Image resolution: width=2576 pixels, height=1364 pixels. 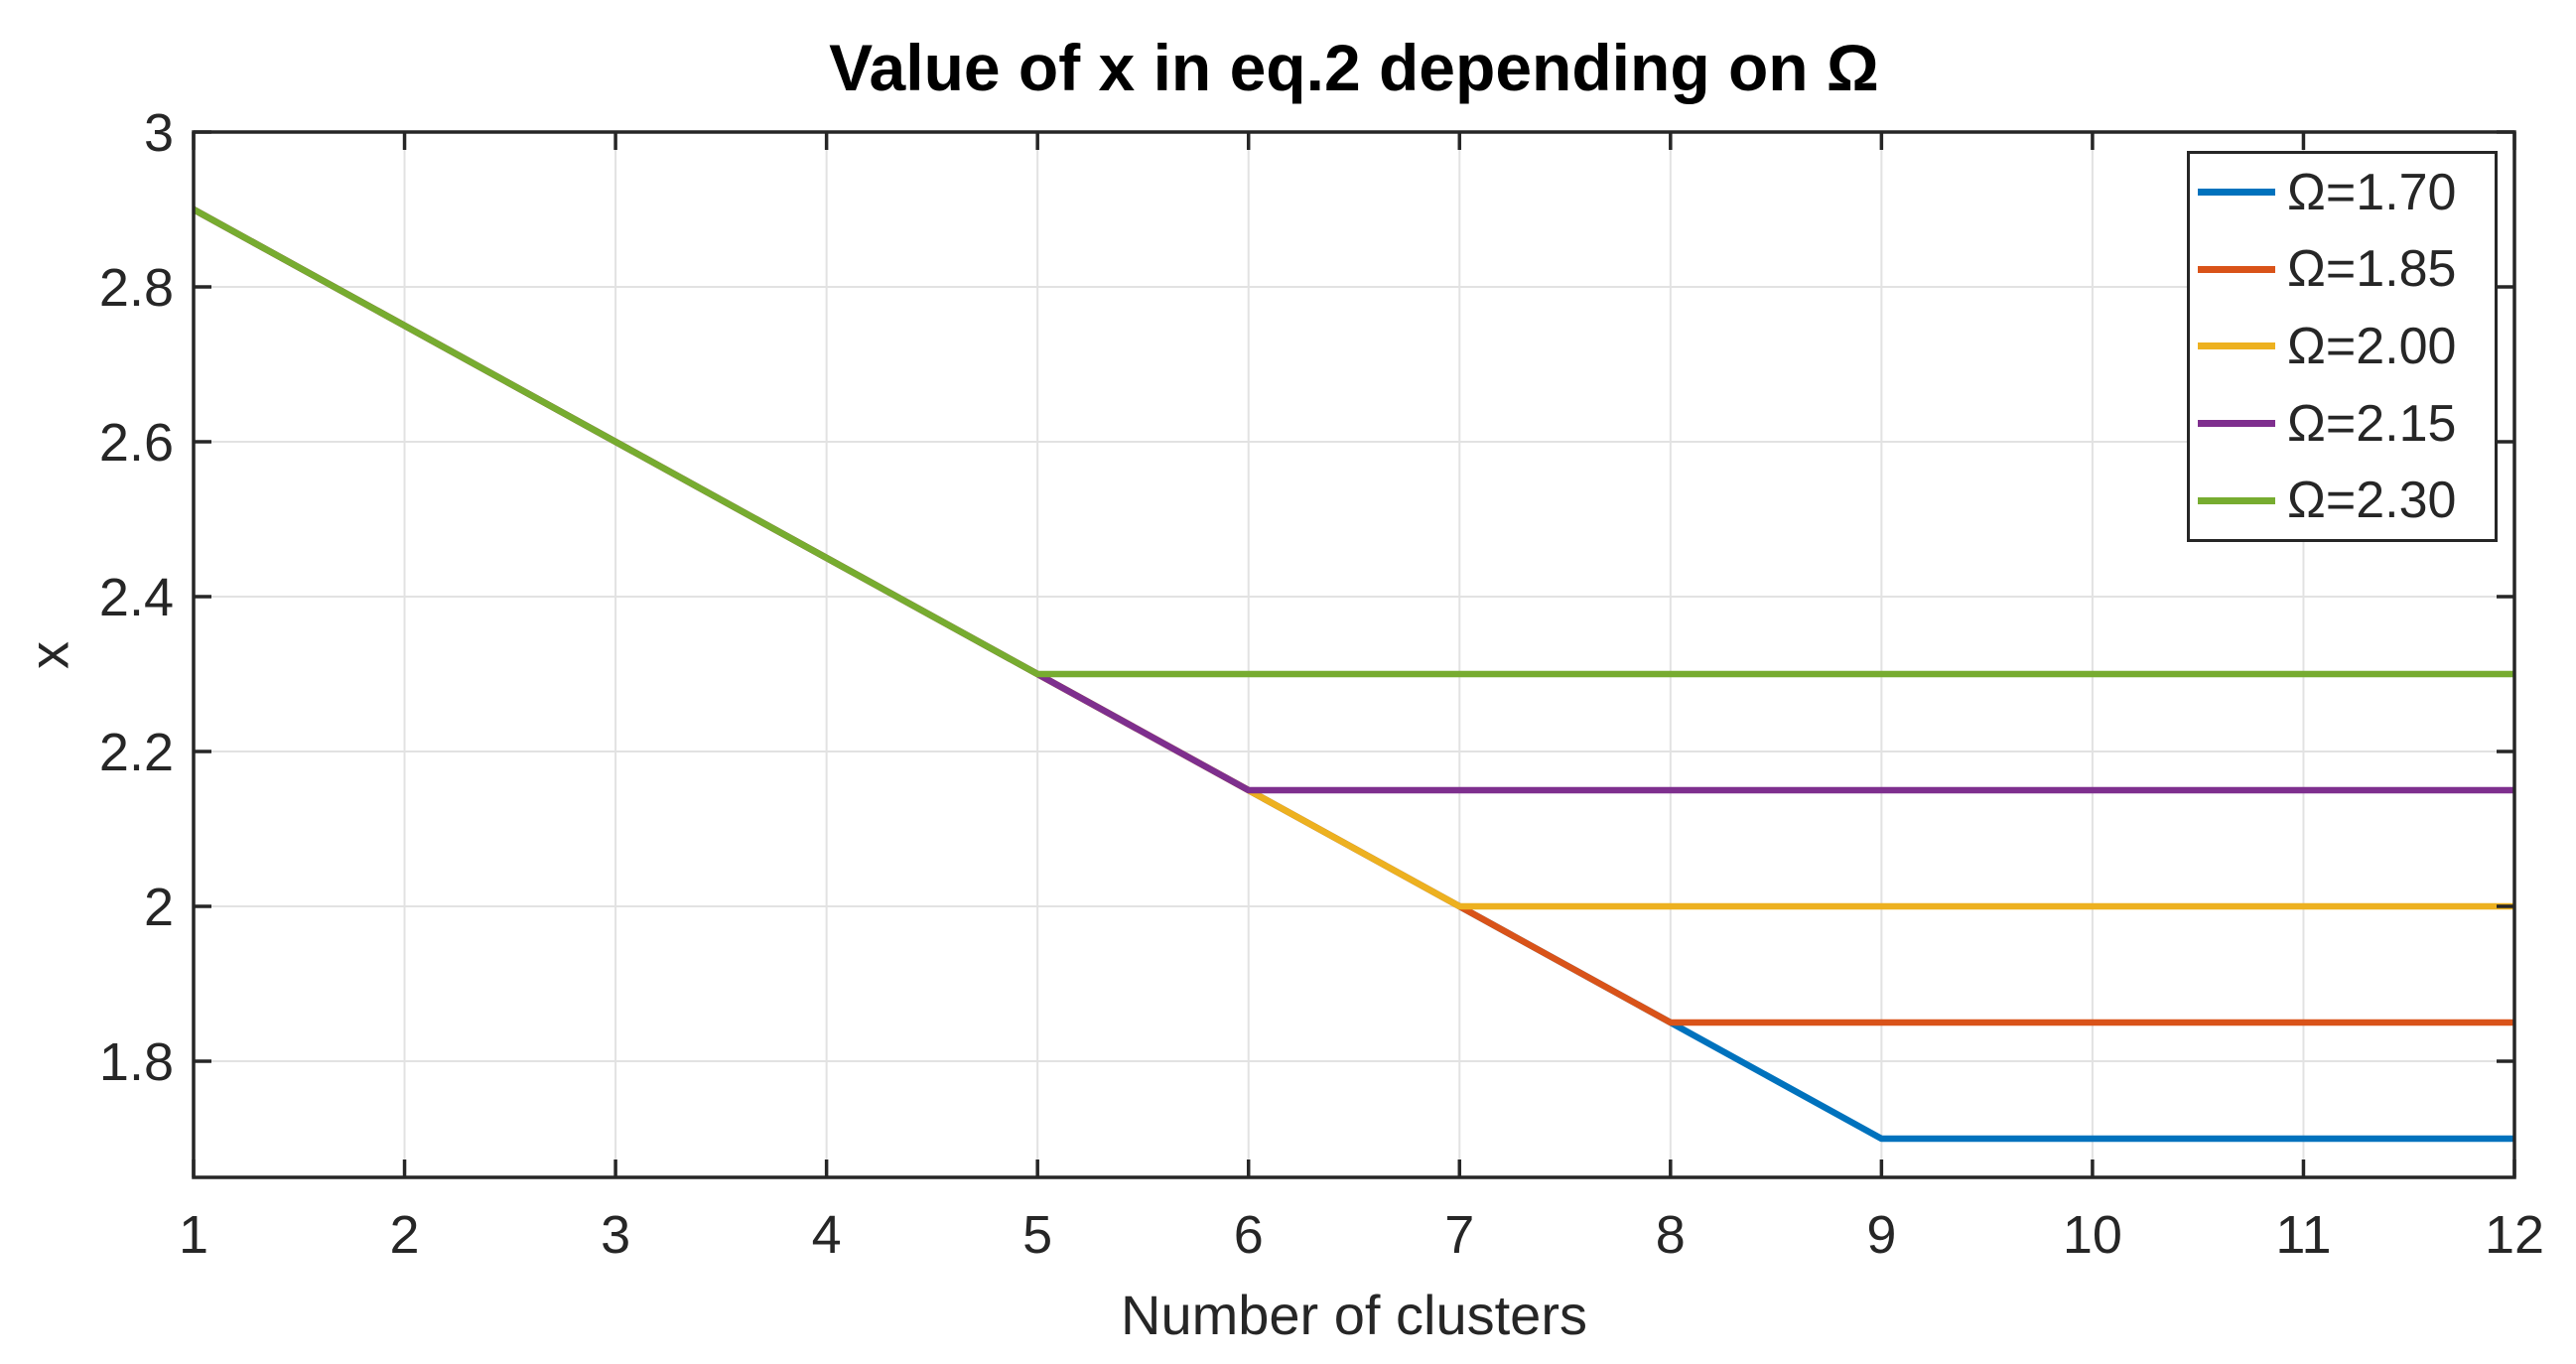 What do you see at coordinates (2372, 192) in the screenshot?
I see `legend-label: Ω=1.70` at bounding box center [2372, 192].